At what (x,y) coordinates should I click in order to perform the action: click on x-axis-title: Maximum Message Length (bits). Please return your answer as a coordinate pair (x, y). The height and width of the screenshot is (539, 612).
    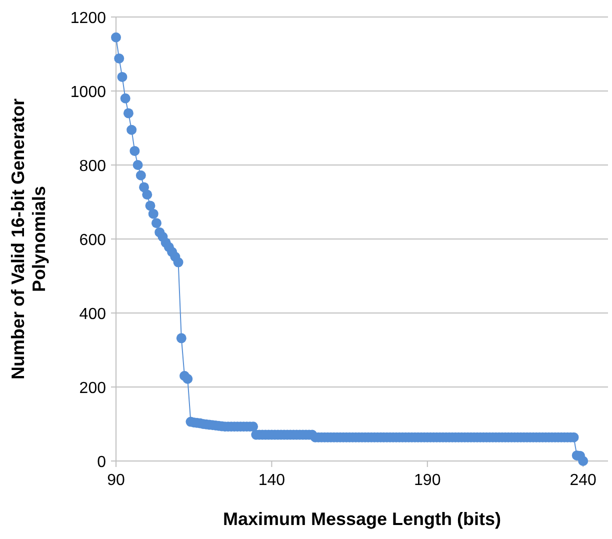
    Looking at the image, I should click on (362, 519).